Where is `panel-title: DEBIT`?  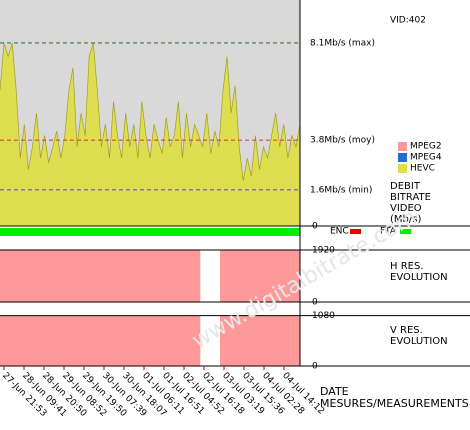 panel-title: DEBIT is located at coordinates (405, 186).